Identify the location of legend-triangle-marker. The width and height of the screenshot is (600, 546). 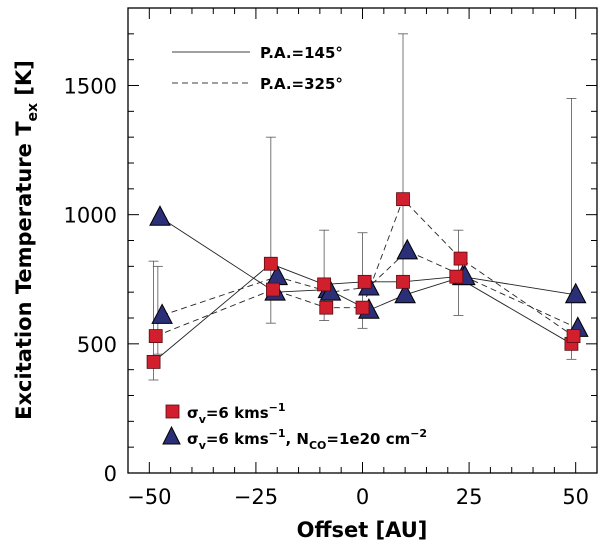
(171, 435).